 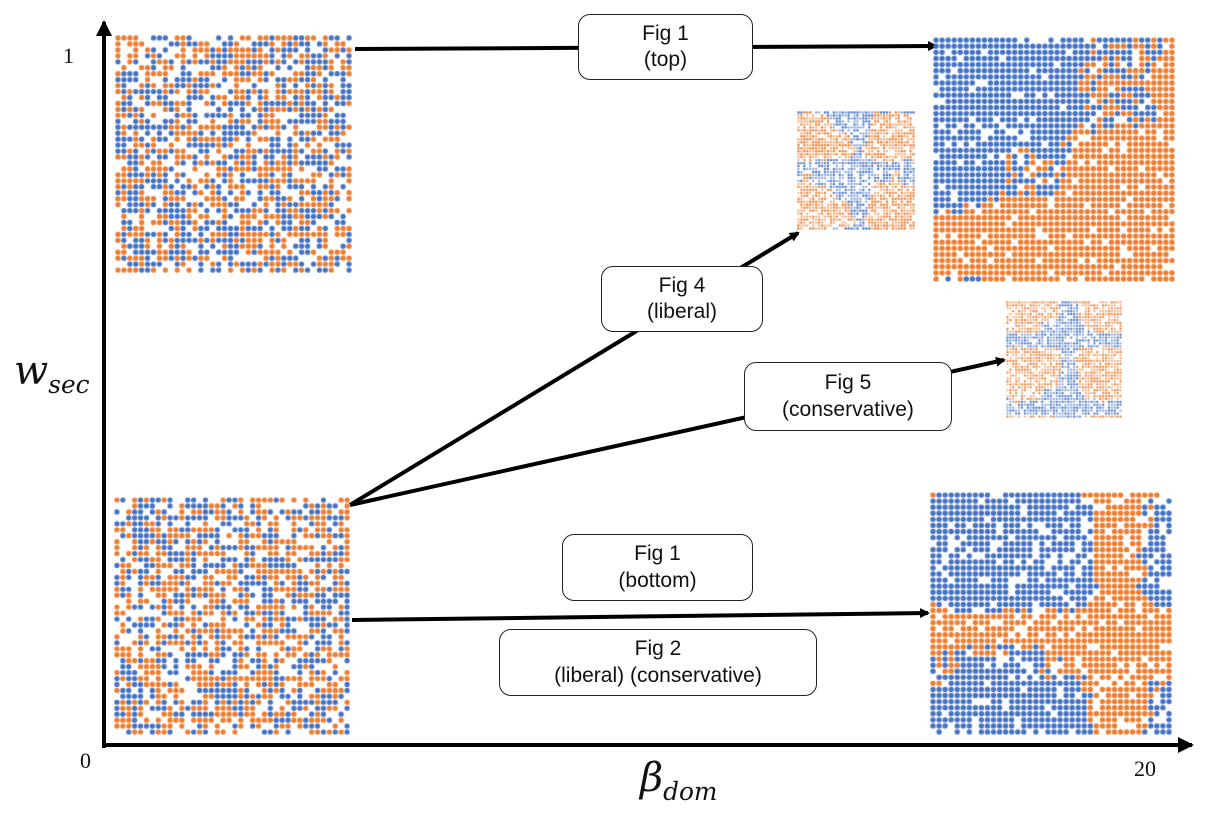 I want to click on lattice-fig5-small, so click(x=1064, y=359).